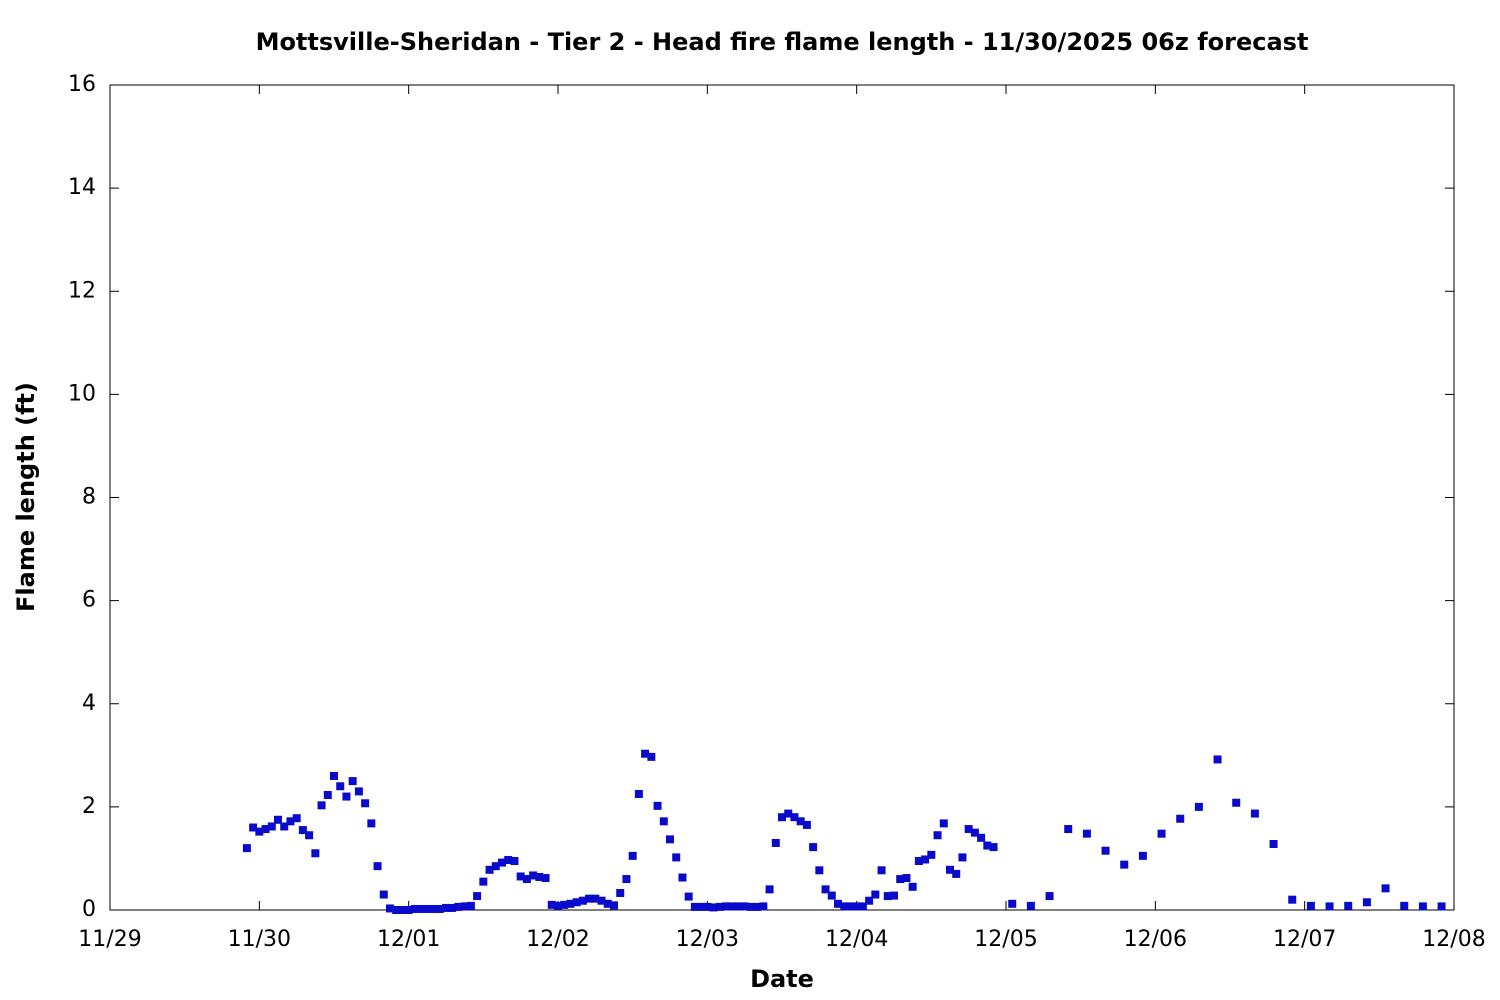 This screenshot has height=1000, width=1500. Describe the element at coordinates (408, 939) in the screenshot. I see `x-tick-label: 12/01` at that location.